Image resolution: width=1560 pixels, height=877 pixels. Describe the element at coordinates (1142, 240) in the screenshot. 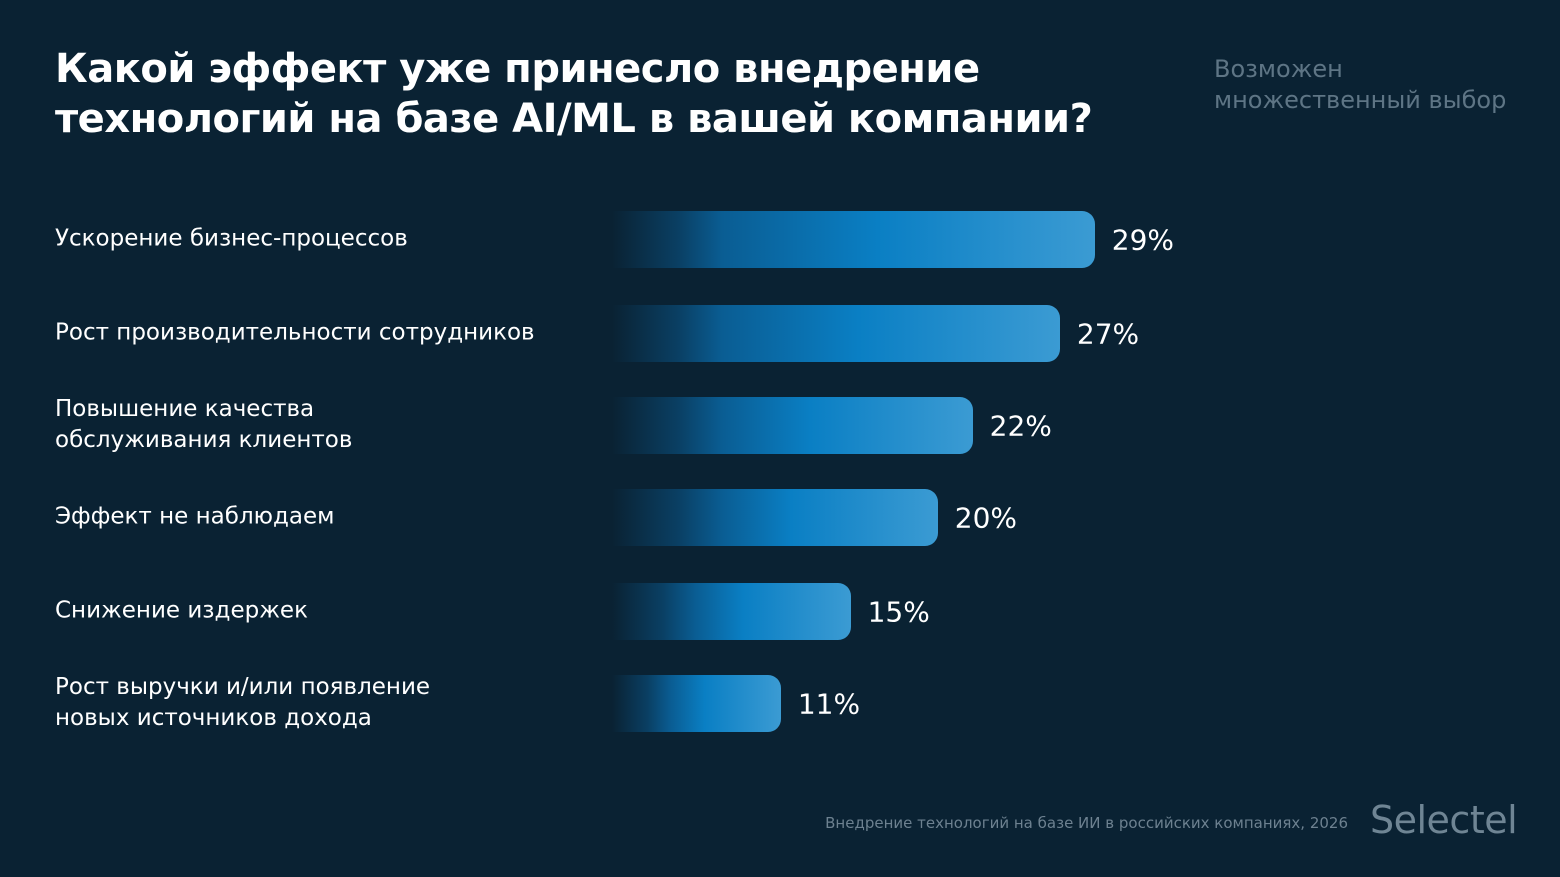

I see `value-label: 29%` at that location.